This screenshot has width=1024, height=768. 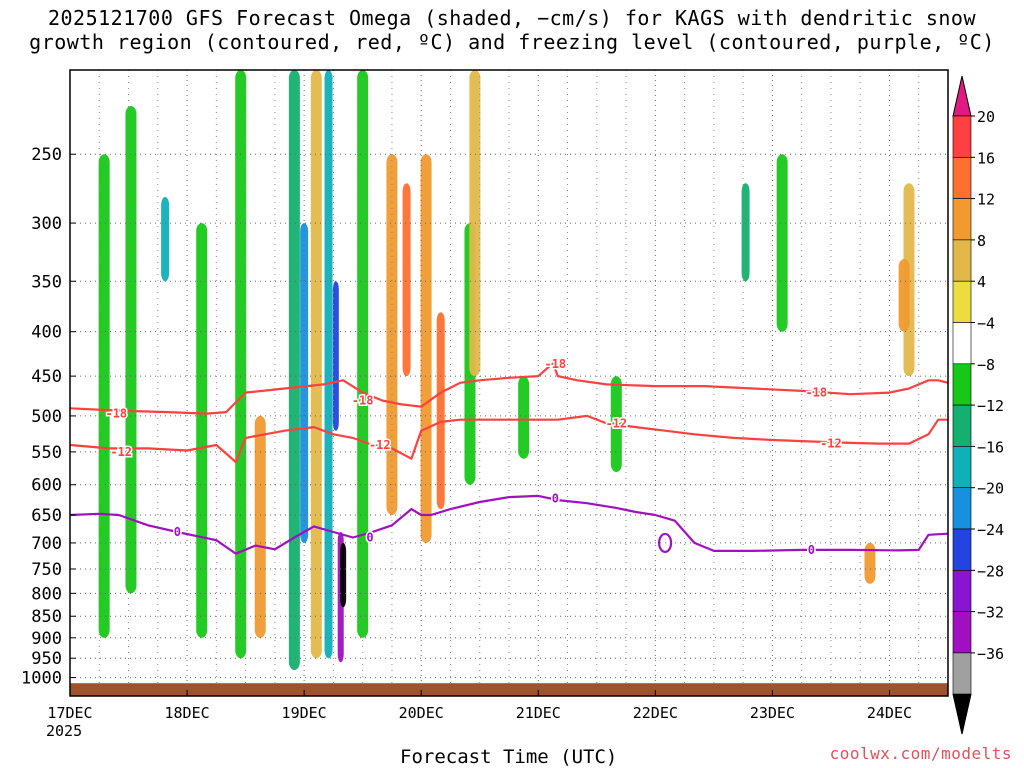 I want to click on colorbar-label-13: −36, so click(x=990, y=654).